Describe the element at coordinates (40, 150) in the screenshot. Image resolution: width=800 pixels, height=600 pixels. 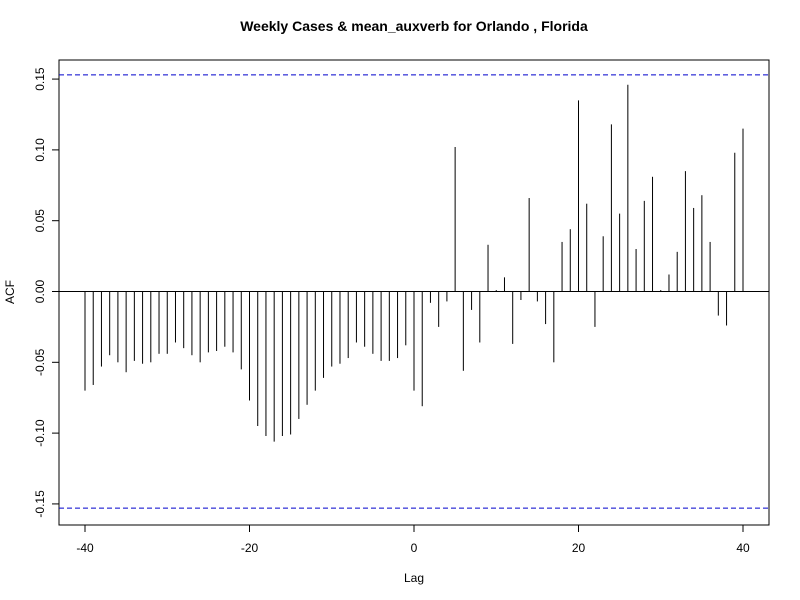
I see `y-tick-label: 0.10` at that location.